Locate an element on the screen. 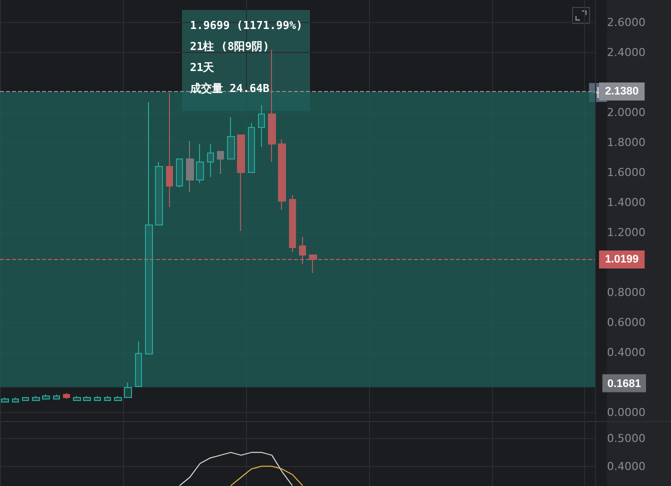  y-tick-label: 2.6000 is located at coordinates (626, 22).